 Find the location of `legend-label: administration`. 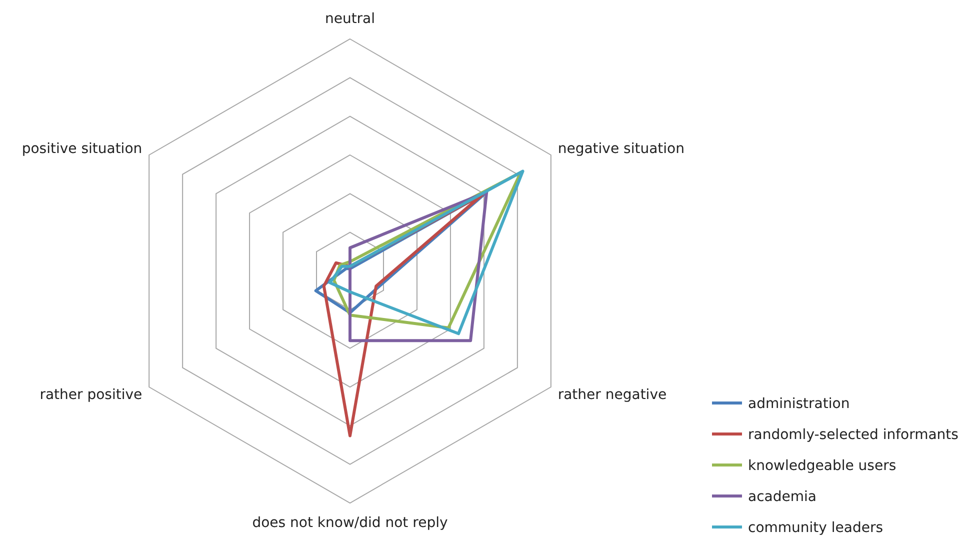

legend-label: administration is located at coordinates (799, 404).